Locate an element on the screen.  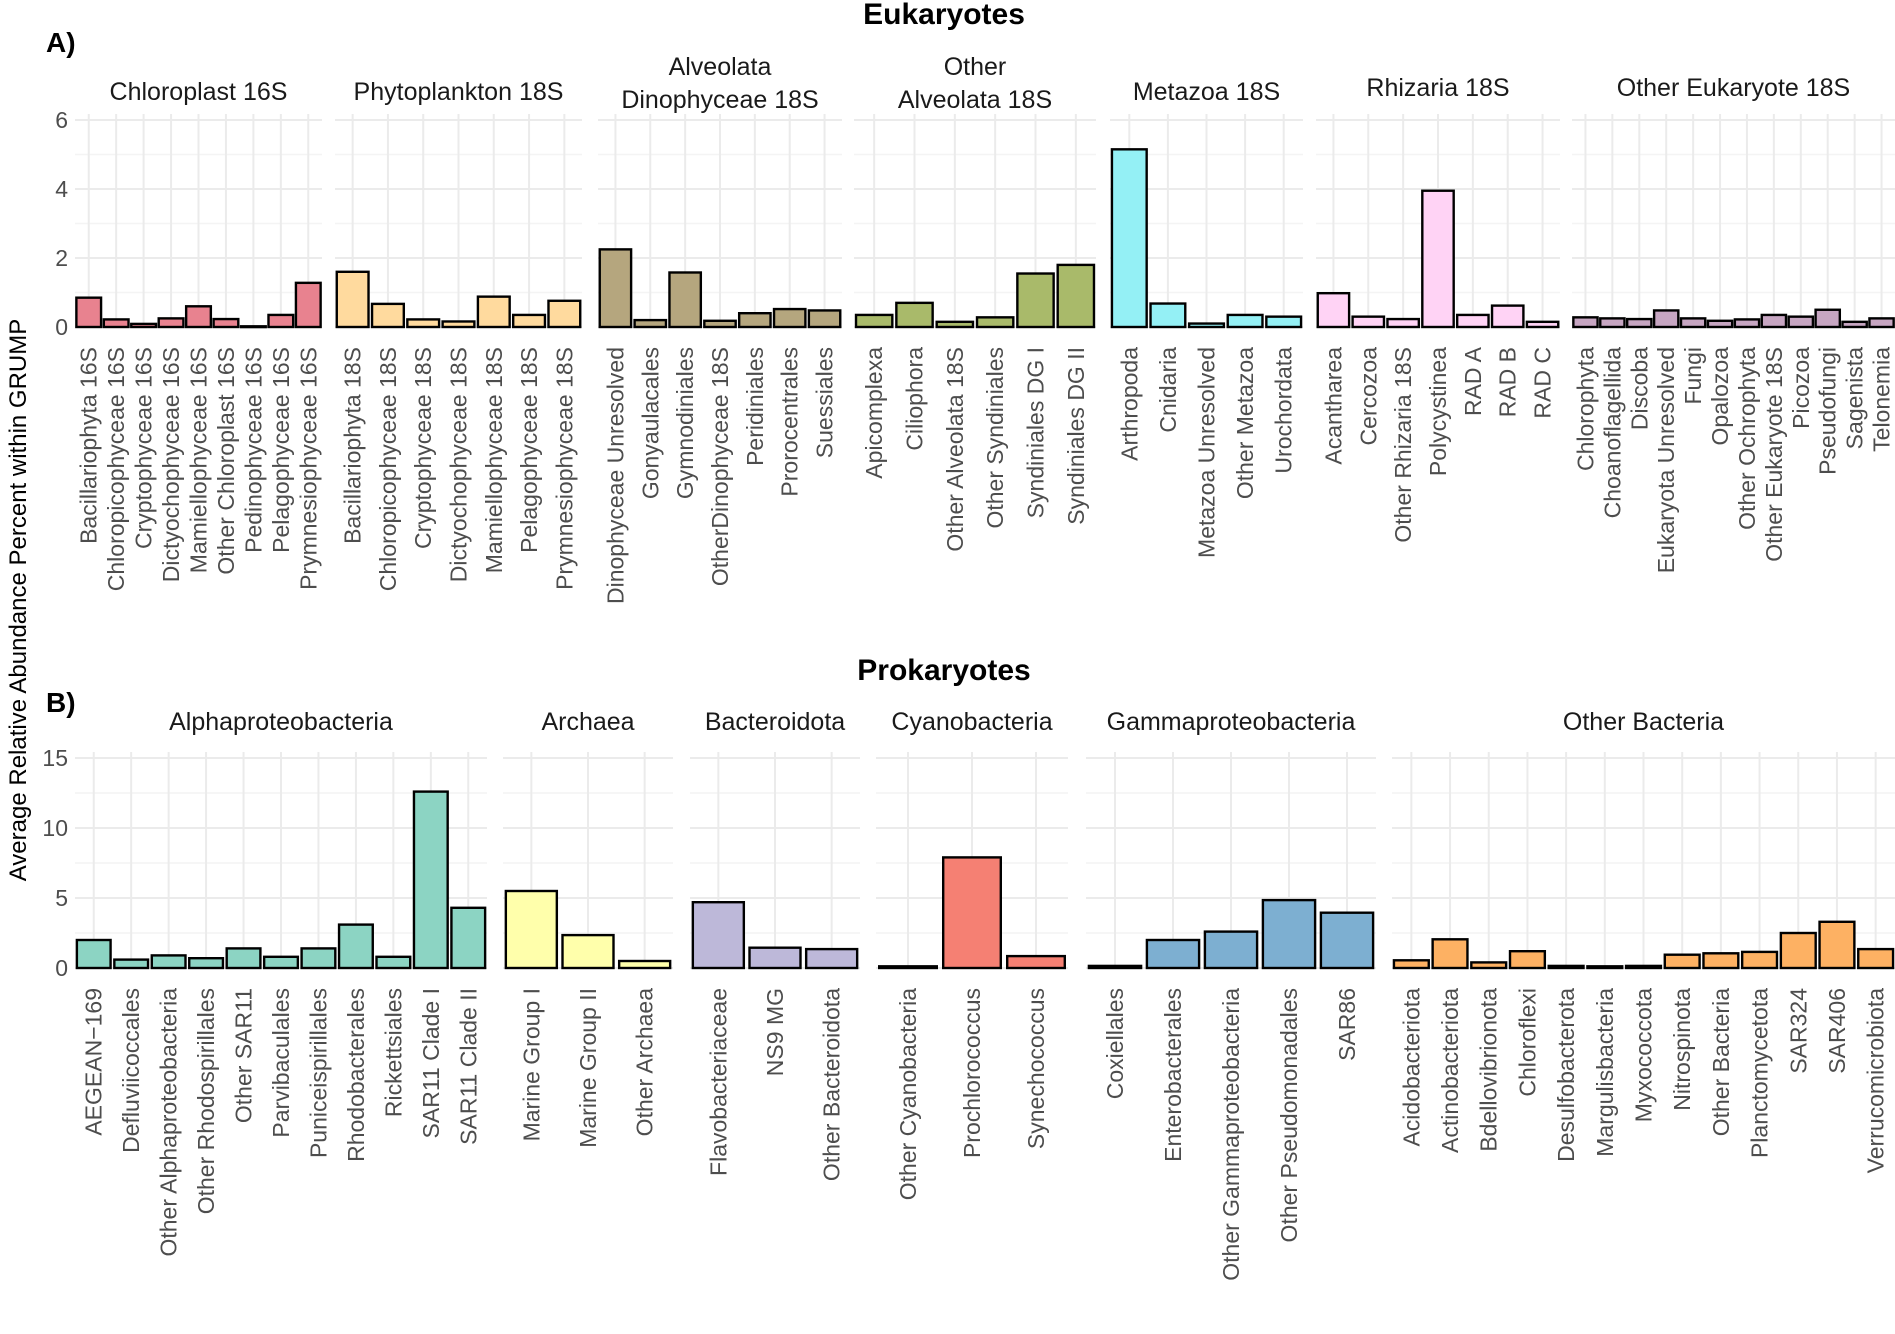
x-tick-label: Nitrospinota is located at coordinates (1682, 1049).